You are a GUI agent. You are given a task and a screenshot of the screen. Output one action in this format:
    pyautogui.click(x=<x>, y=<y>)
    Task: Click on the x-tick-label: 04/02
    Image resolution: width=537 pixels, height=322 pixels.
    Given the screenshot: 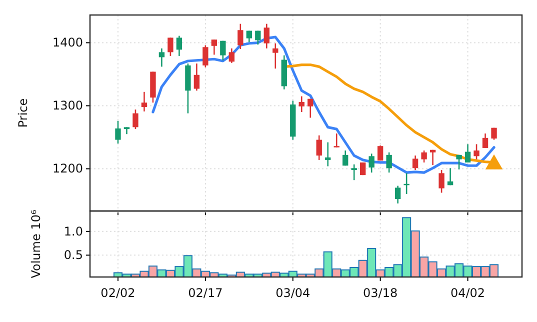 What is the action you would take?
    pyautogui.click(x=468, y=293)
    